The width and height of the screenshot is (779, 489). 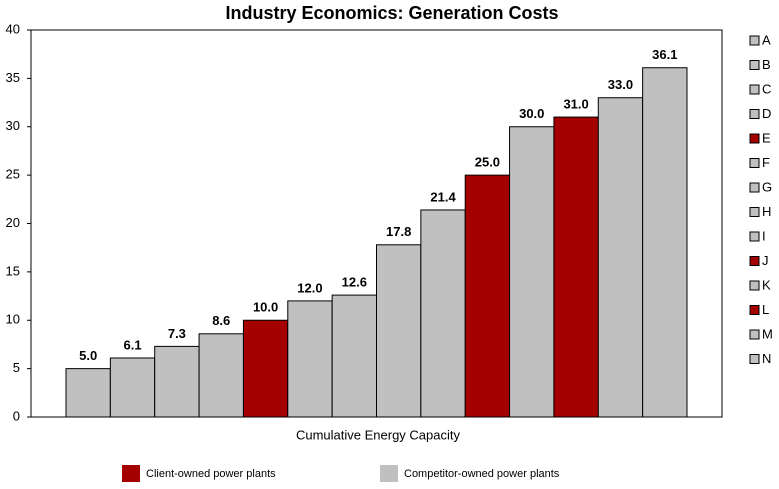 What do you see at coordinates (766, 162) in the screenshot?
I see `legend-label: F` at bounding box center [766, 162].